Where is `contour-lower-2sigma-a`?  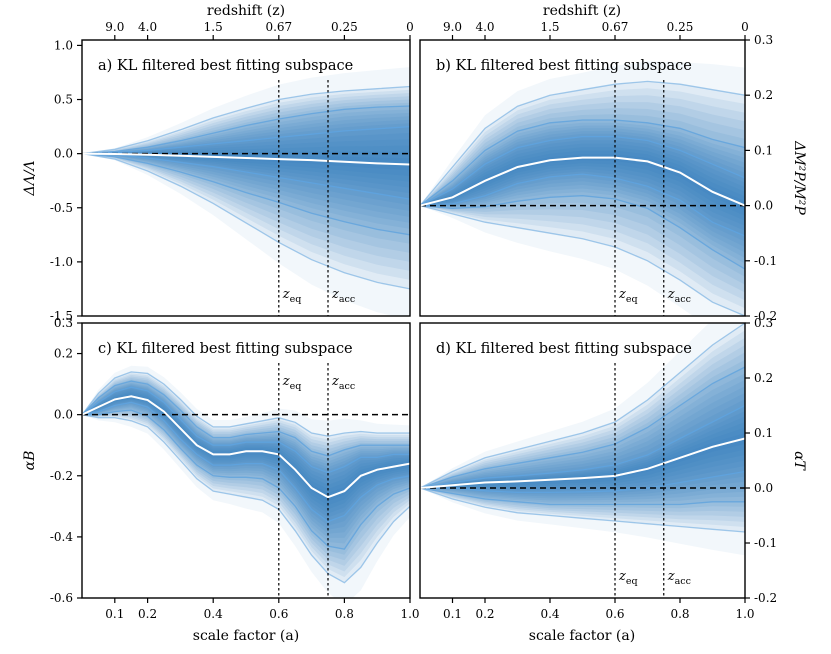 contour-lower-2sigma-a is located at coordinates (246, 194).